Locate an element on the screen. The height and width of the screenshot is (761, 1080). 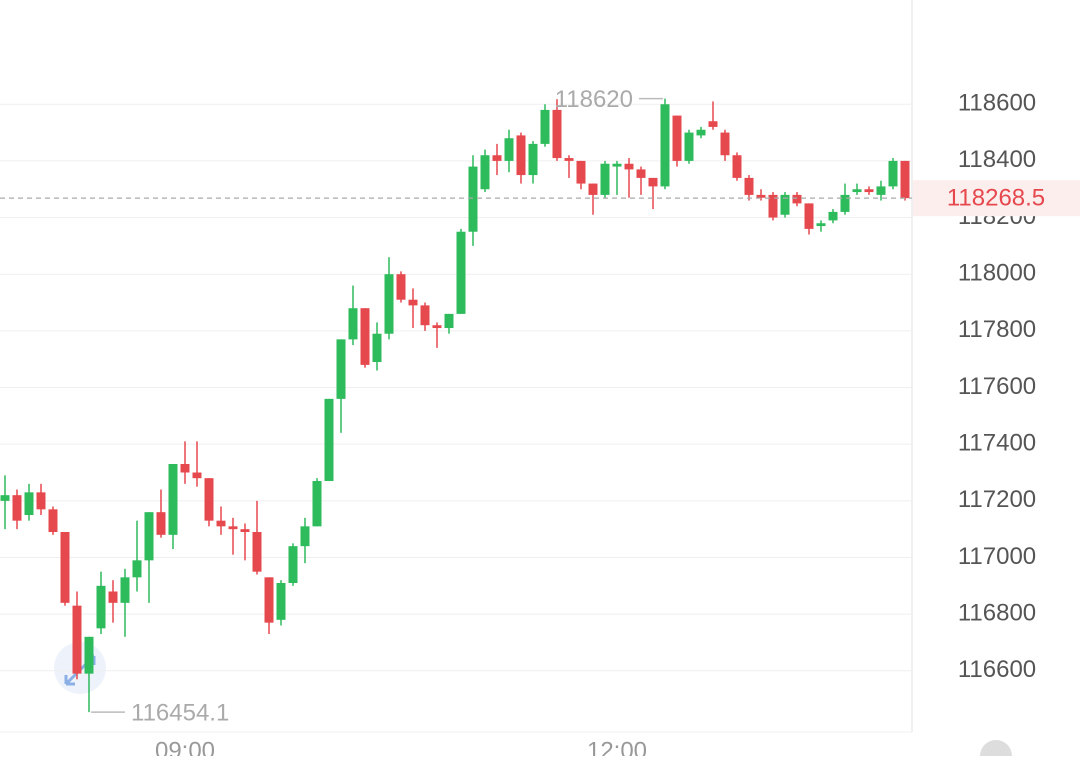
high-label: 118620 is located at coordinates (594, 99).